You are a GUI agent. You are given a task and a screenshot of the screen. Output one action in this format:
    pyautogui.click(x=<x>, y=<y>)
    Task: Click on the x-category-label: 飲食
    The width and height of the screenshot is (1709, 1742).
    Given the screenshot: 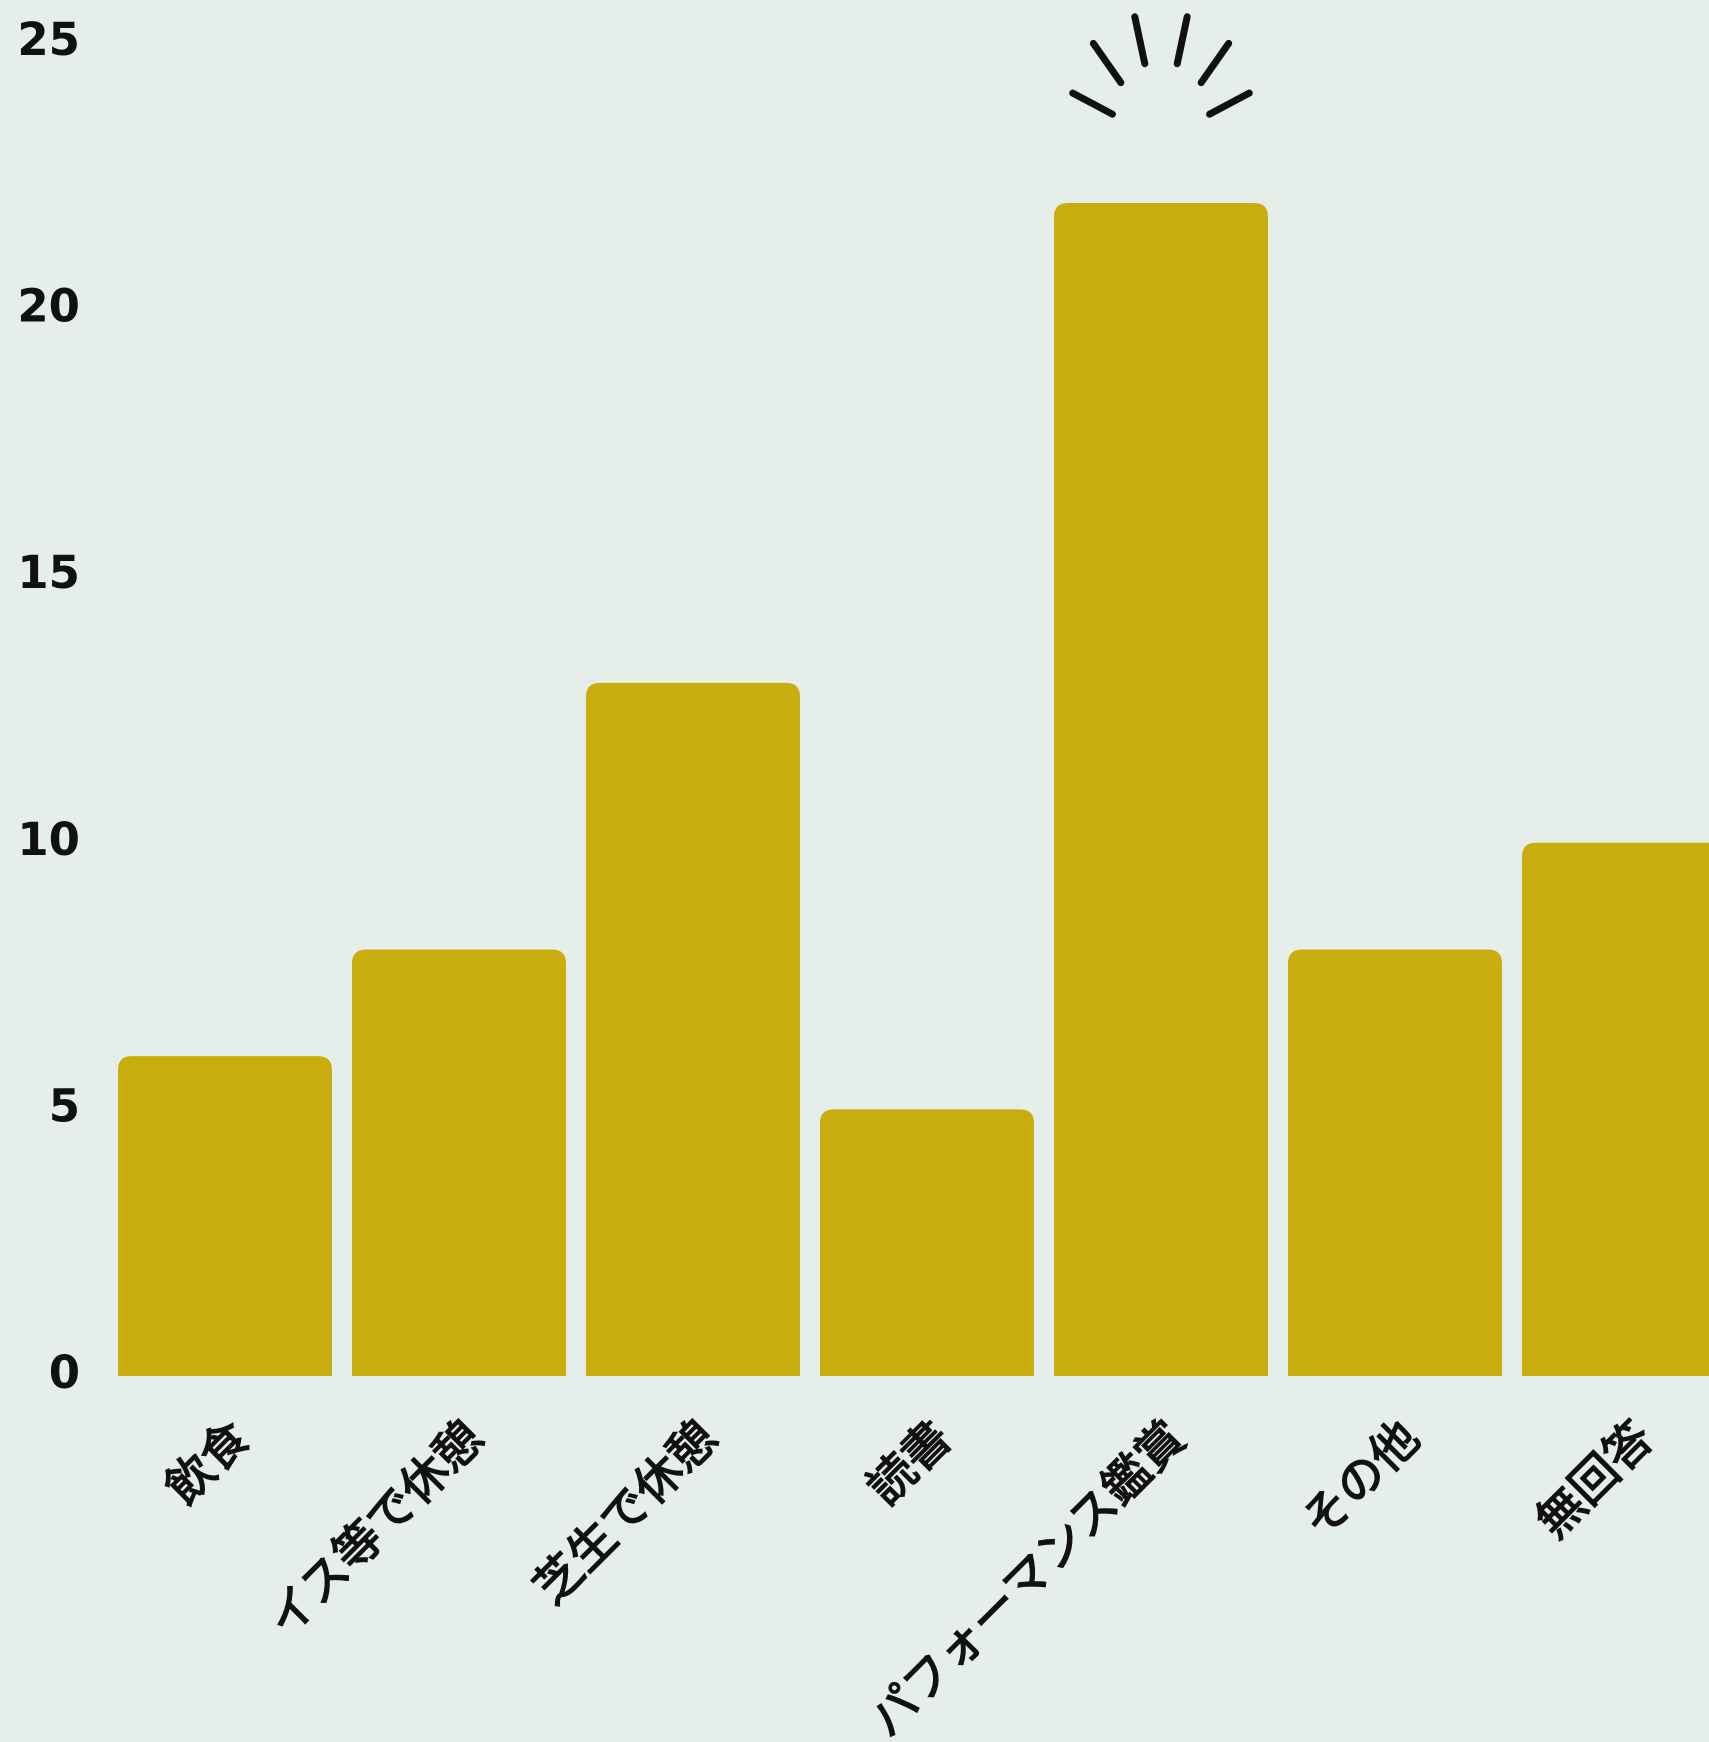 What is the action you would take?
    pyautogui.click(x=208, y=1463)
    